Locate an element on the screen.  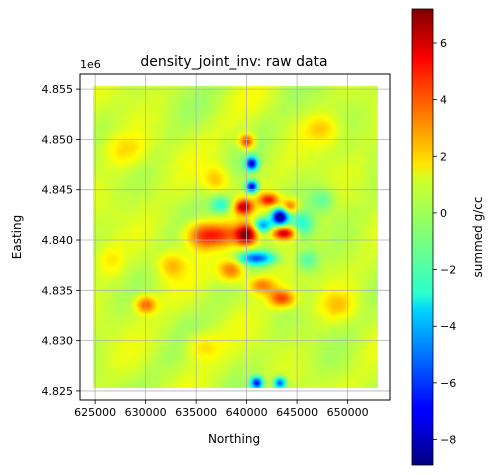
y-tick-label: 4.845 is located at coordinates (58, 190).